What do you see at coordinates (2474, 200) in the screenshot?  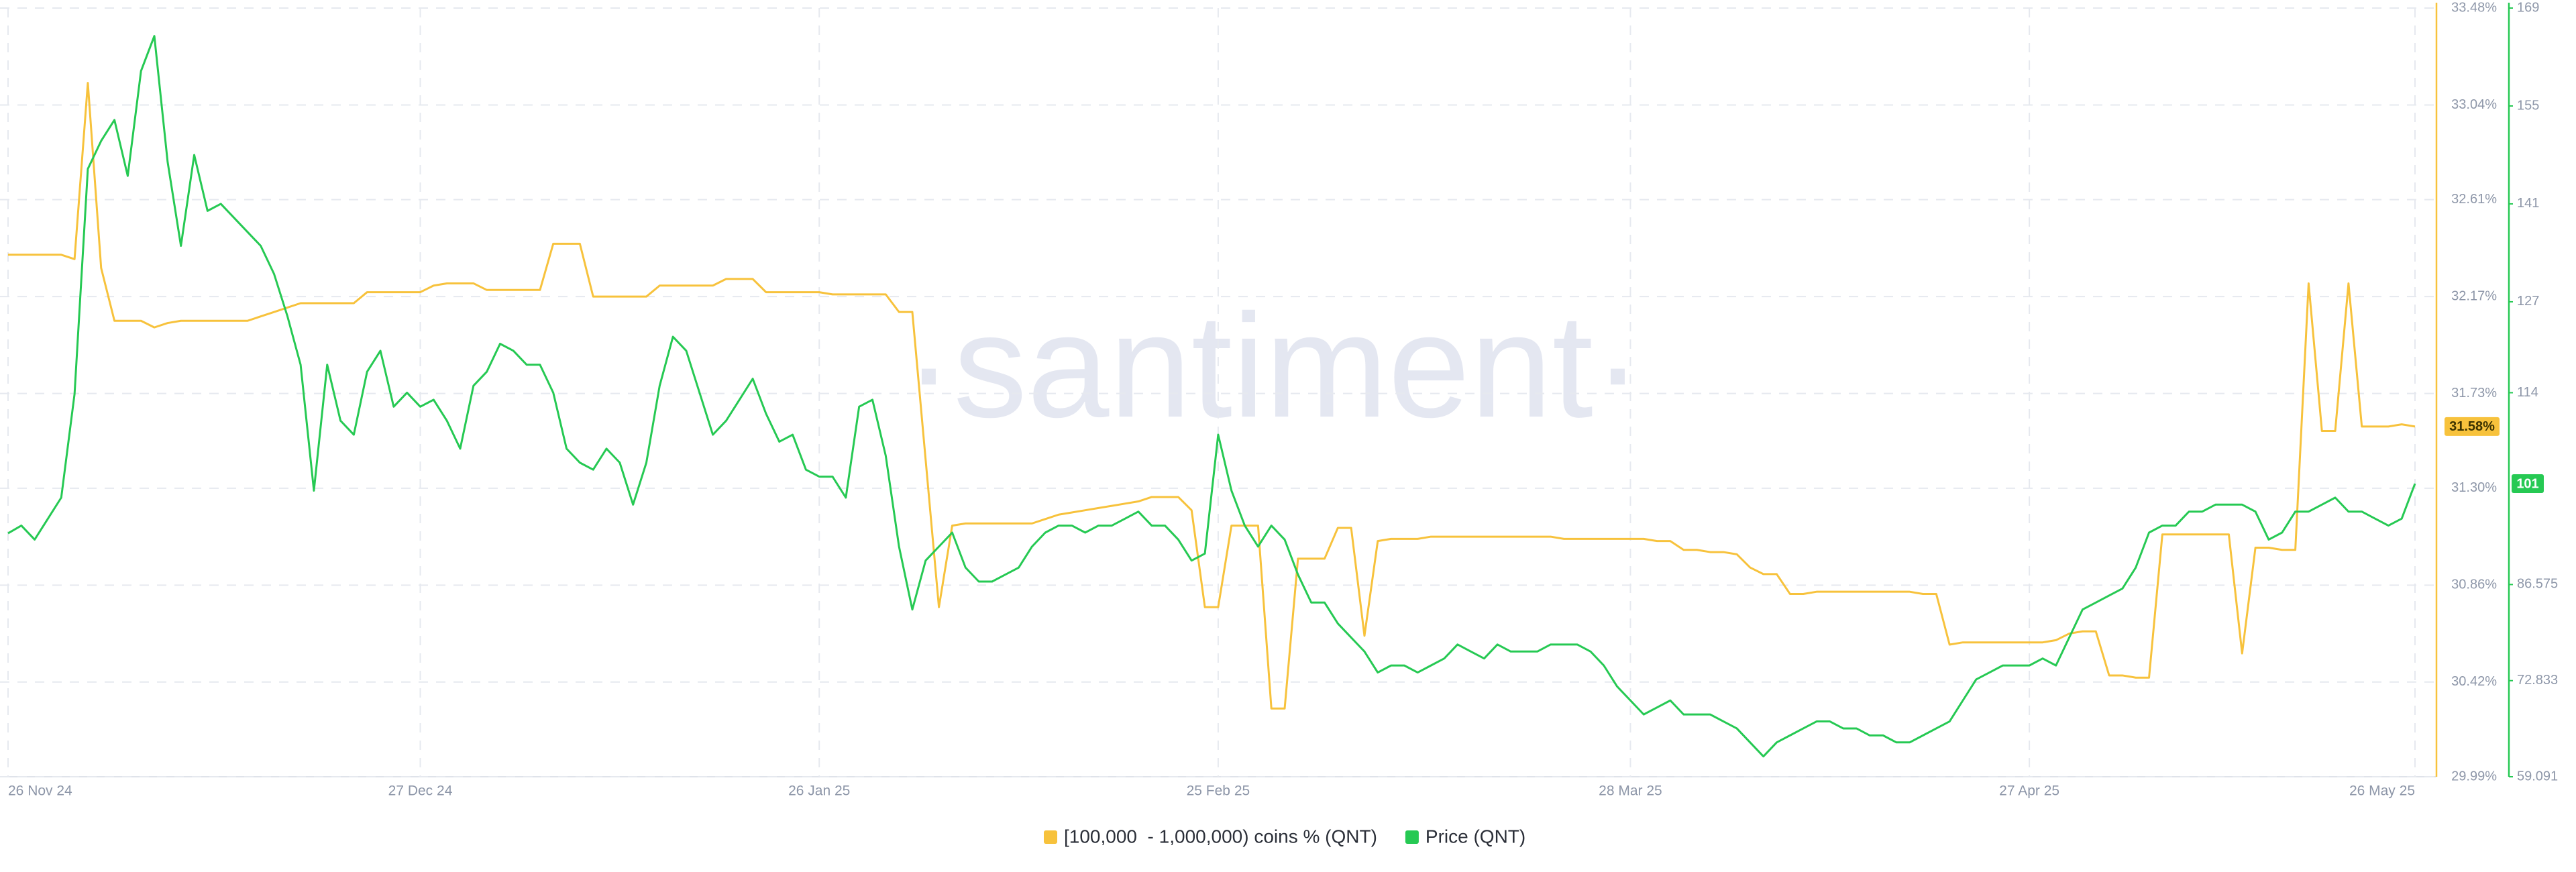 I see `y-tick-label: 32.61%` at bounding box center [2474, 200].